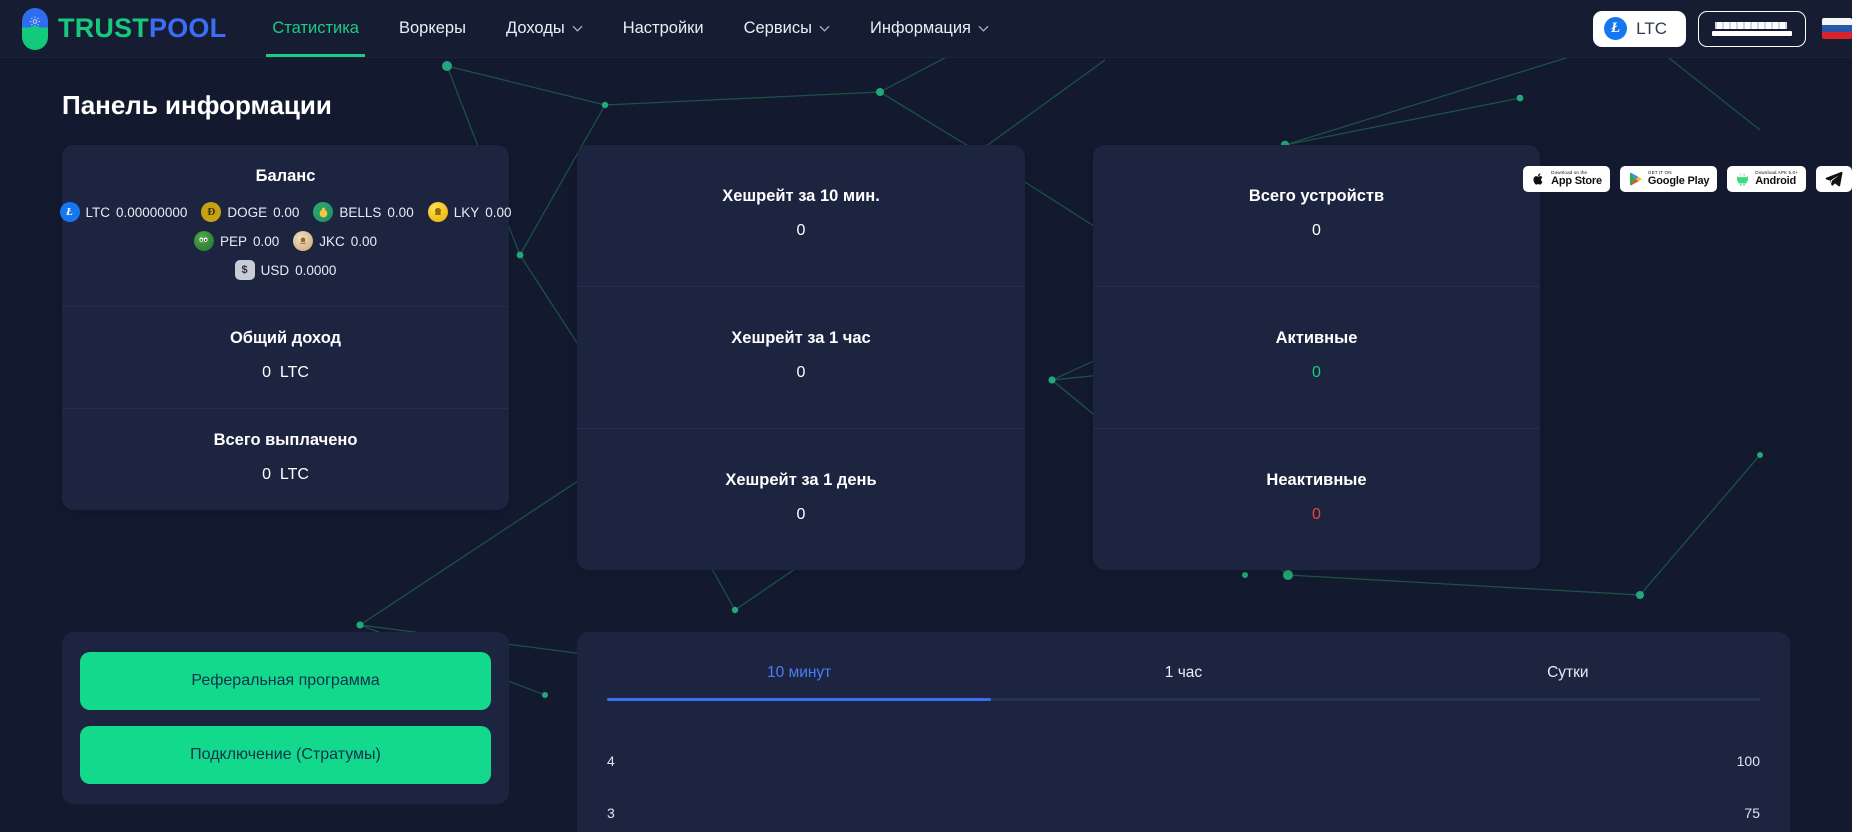 This screenshot has width=1852, height=832. I want to click on total-paid-title: Всего выплачено, so click(285, 440).